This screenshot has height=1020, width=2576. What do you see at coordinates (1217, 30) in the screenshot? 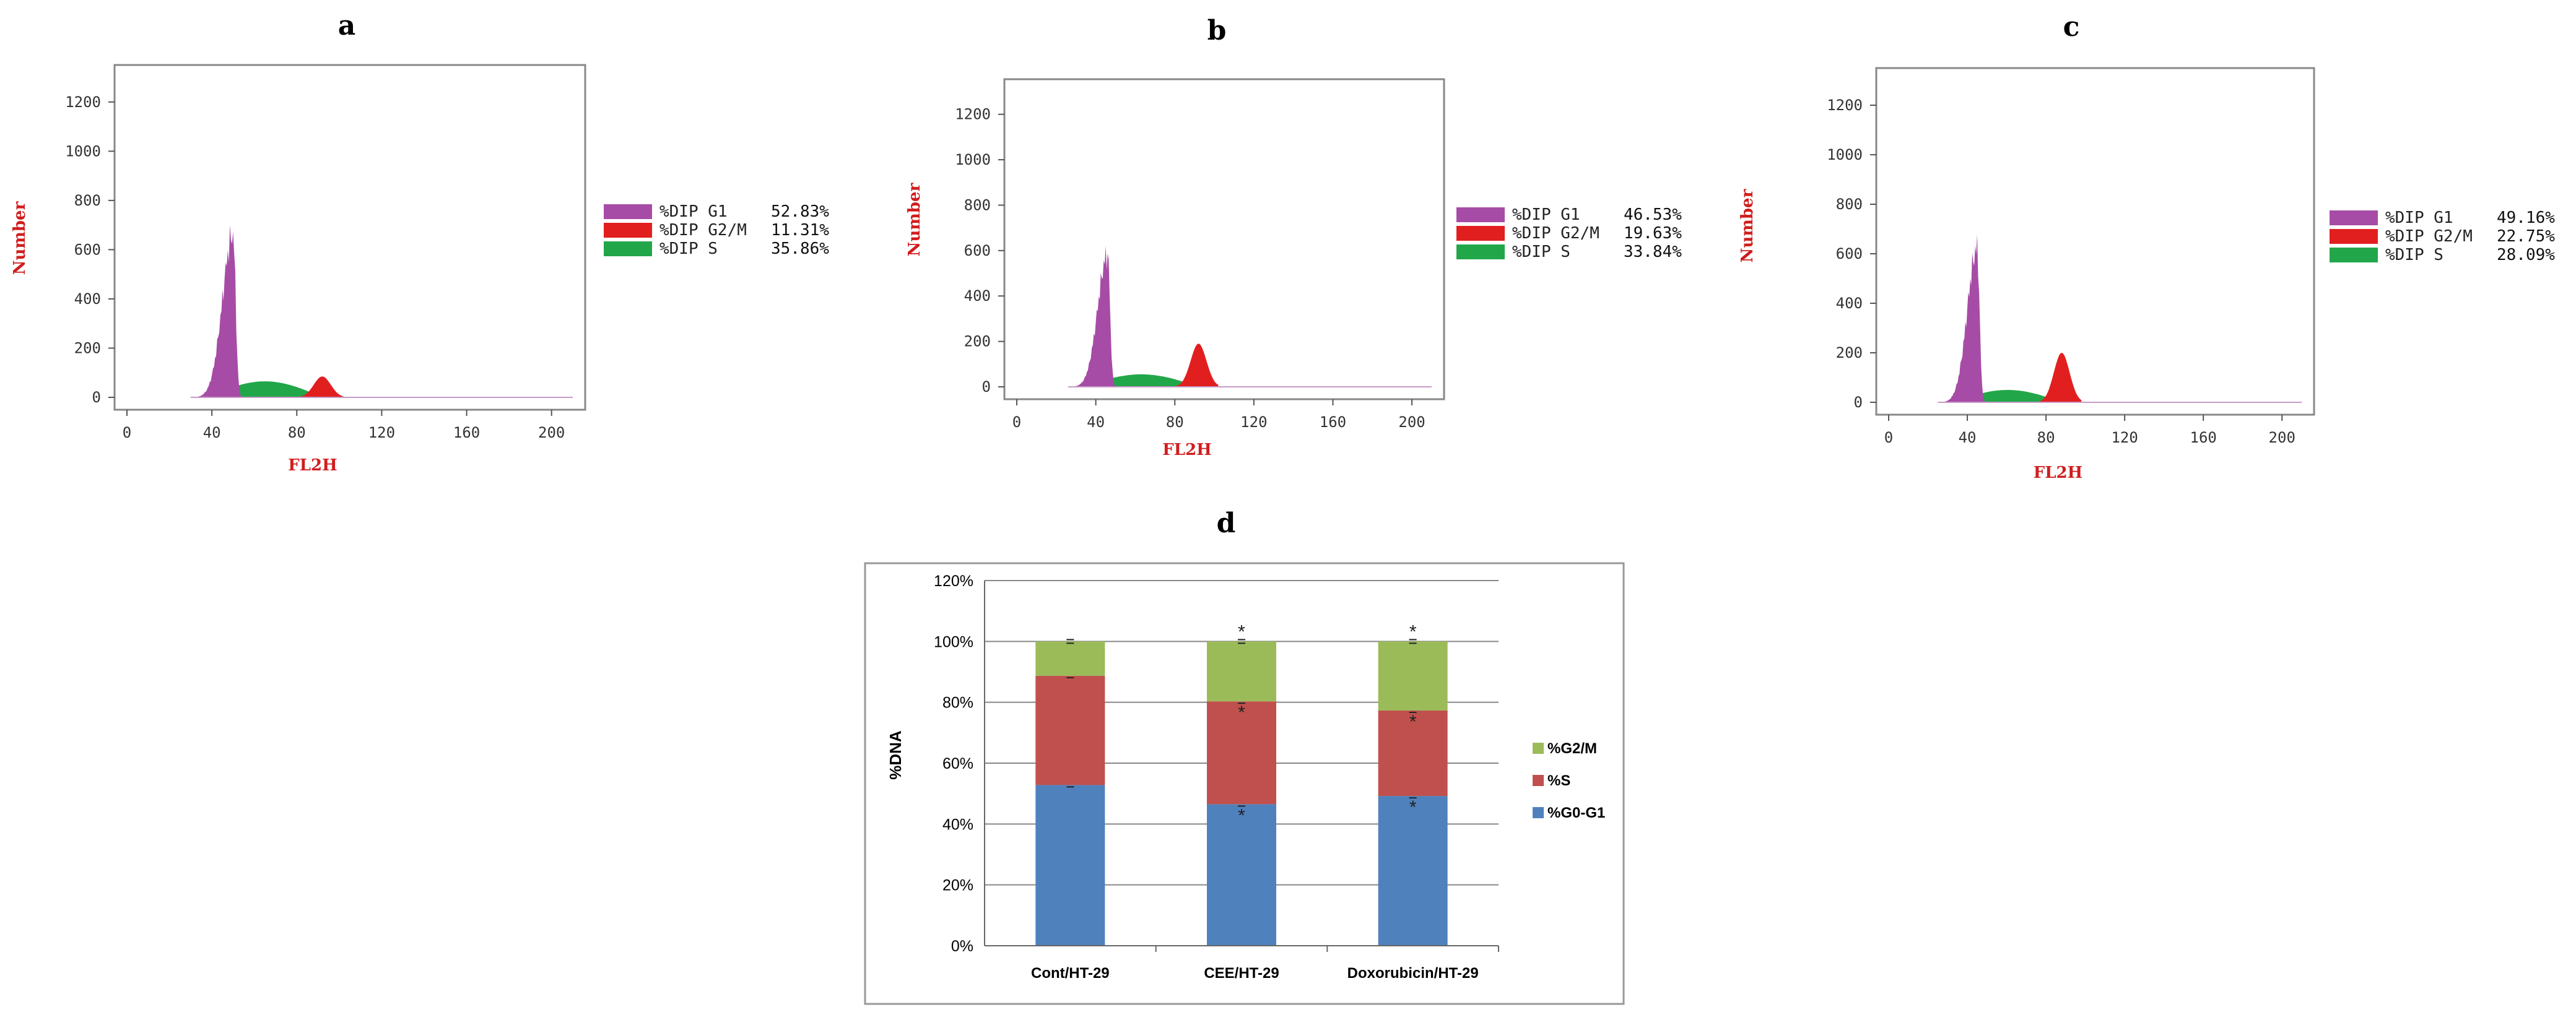
I see `panel-letter-b: b` at bounding box center [1217, 30].